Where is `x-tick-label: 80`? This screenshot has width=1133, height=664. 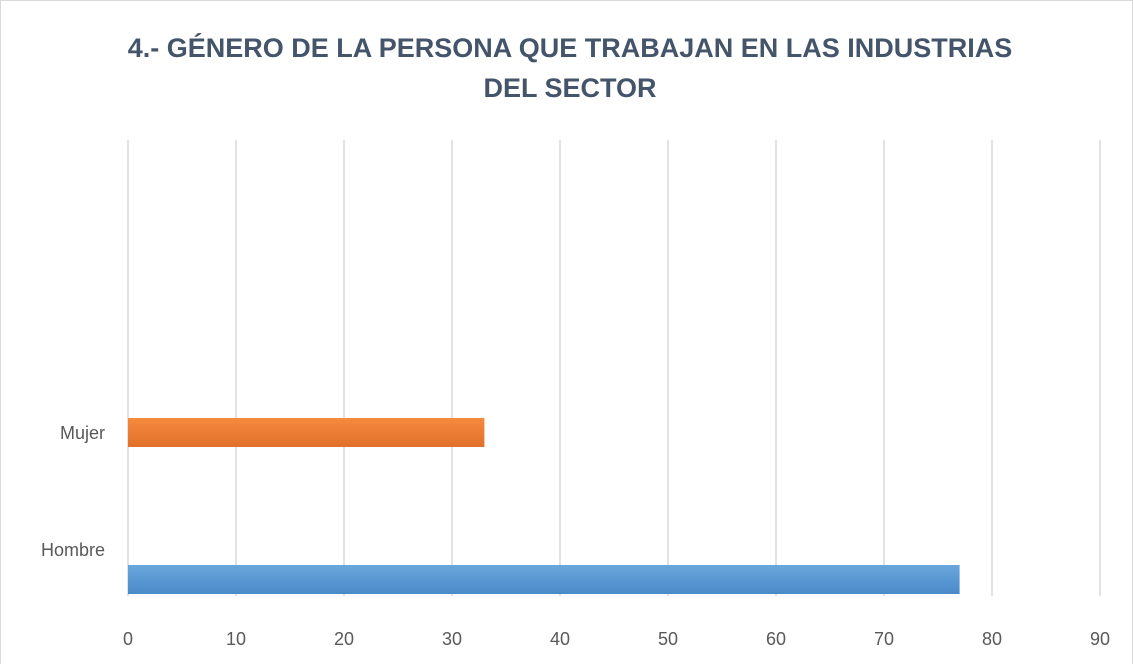
x-tick-label: 80 is located at coordinates (992, 639).